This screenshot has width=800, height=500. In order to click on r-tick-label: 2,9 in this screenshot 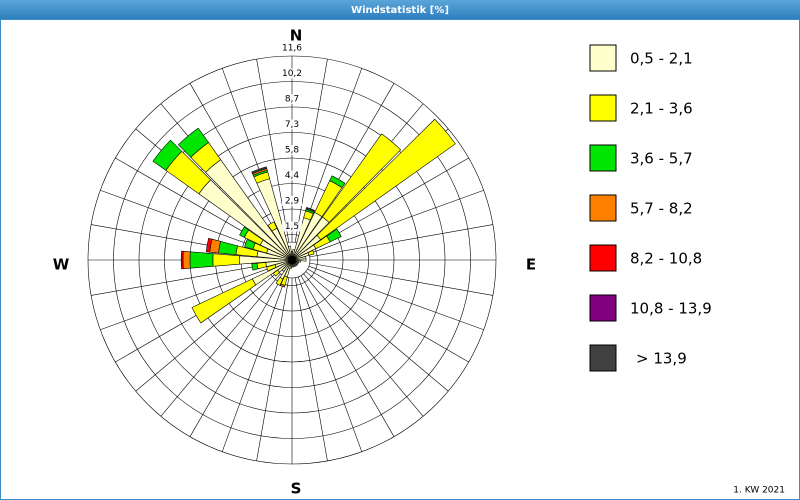, I will do `click(292, 202)`.